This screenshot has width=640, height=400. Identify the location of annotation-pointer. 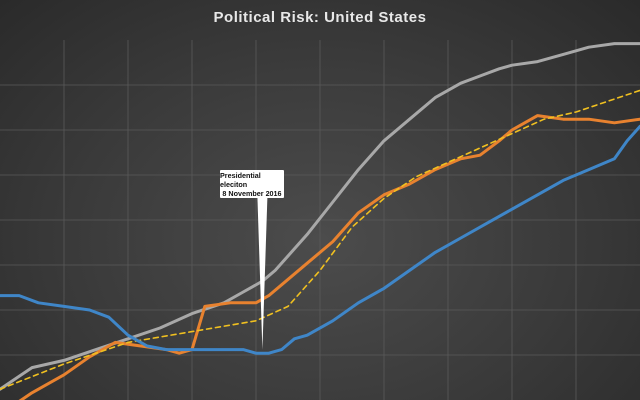
(262, 273).